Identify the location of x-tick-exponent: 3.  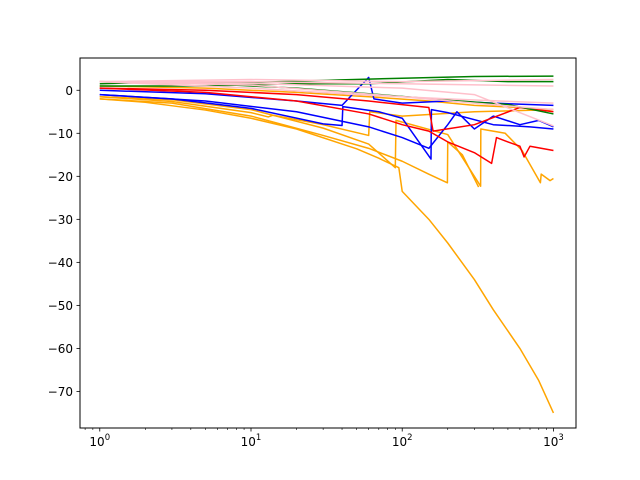
(560, 438).